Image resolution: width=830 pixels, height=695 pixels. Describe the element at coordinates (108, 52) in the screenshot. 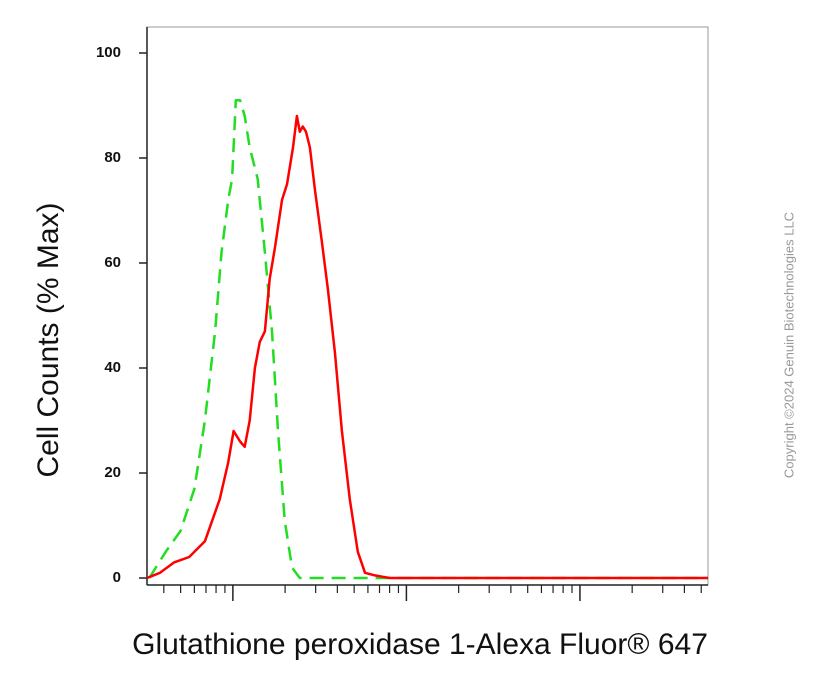

I see `y-tick-label: 100` at that location.